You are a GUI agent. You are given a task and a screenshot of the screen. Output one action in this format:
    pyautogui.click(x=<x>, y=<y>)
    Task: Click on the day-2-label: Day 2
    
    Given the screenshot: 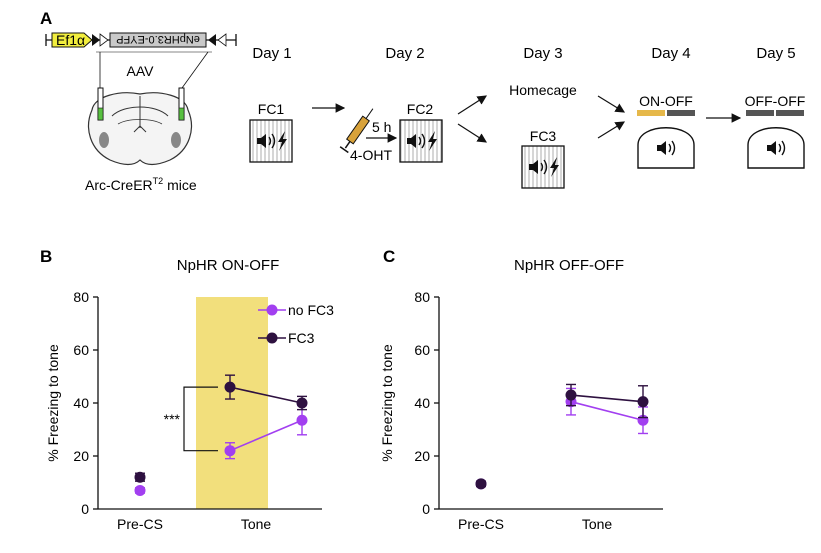 What is the action you would take?
    pyautogui.click(x=404, y=53)
    